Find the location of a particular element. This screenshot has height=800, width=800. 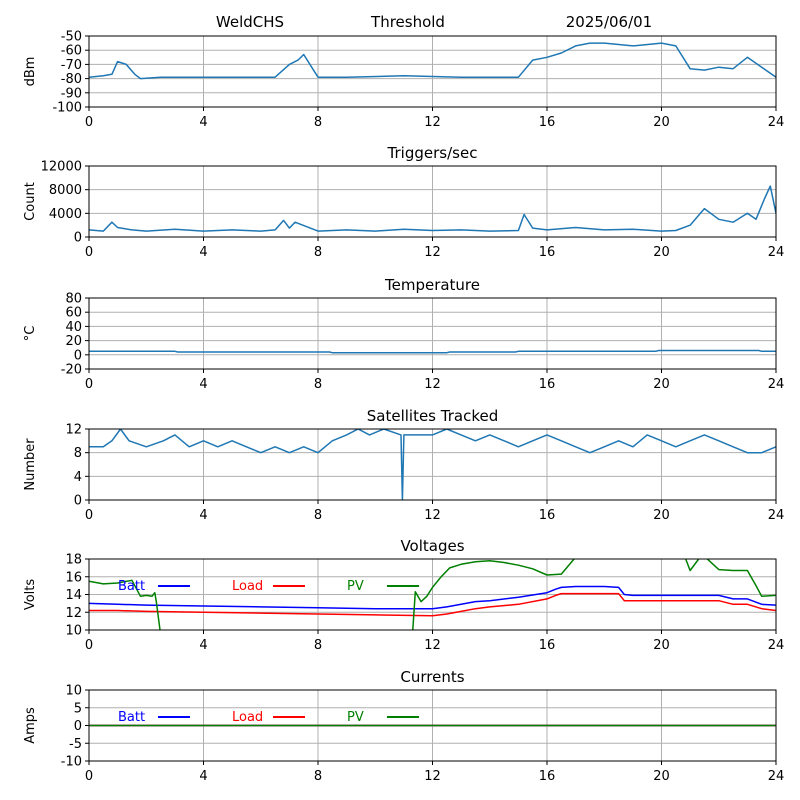

y-axis-label: Volts is located at coordinates (30, 595).